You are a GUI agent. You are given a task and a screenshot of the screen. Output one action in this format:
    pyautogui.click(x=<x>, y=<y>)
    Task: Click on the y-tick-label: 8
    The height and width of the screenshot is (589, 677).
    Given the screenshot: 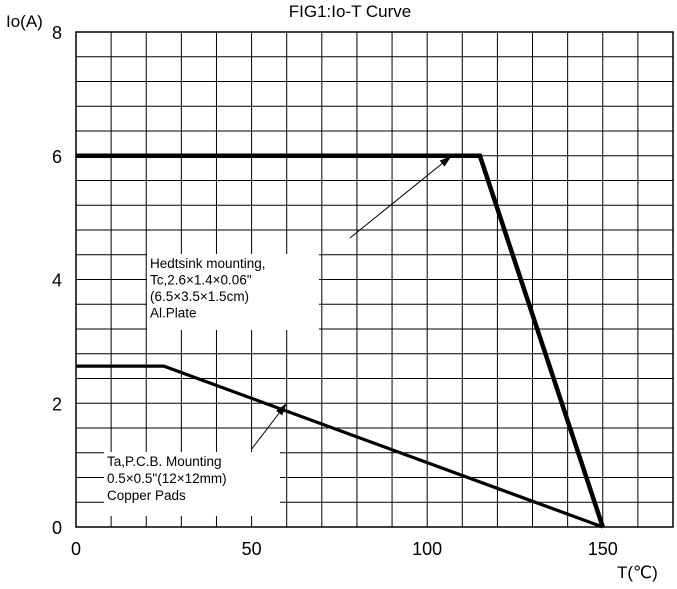 What is the action you would take?
    pyautogui.click(x=57, y=33)
    